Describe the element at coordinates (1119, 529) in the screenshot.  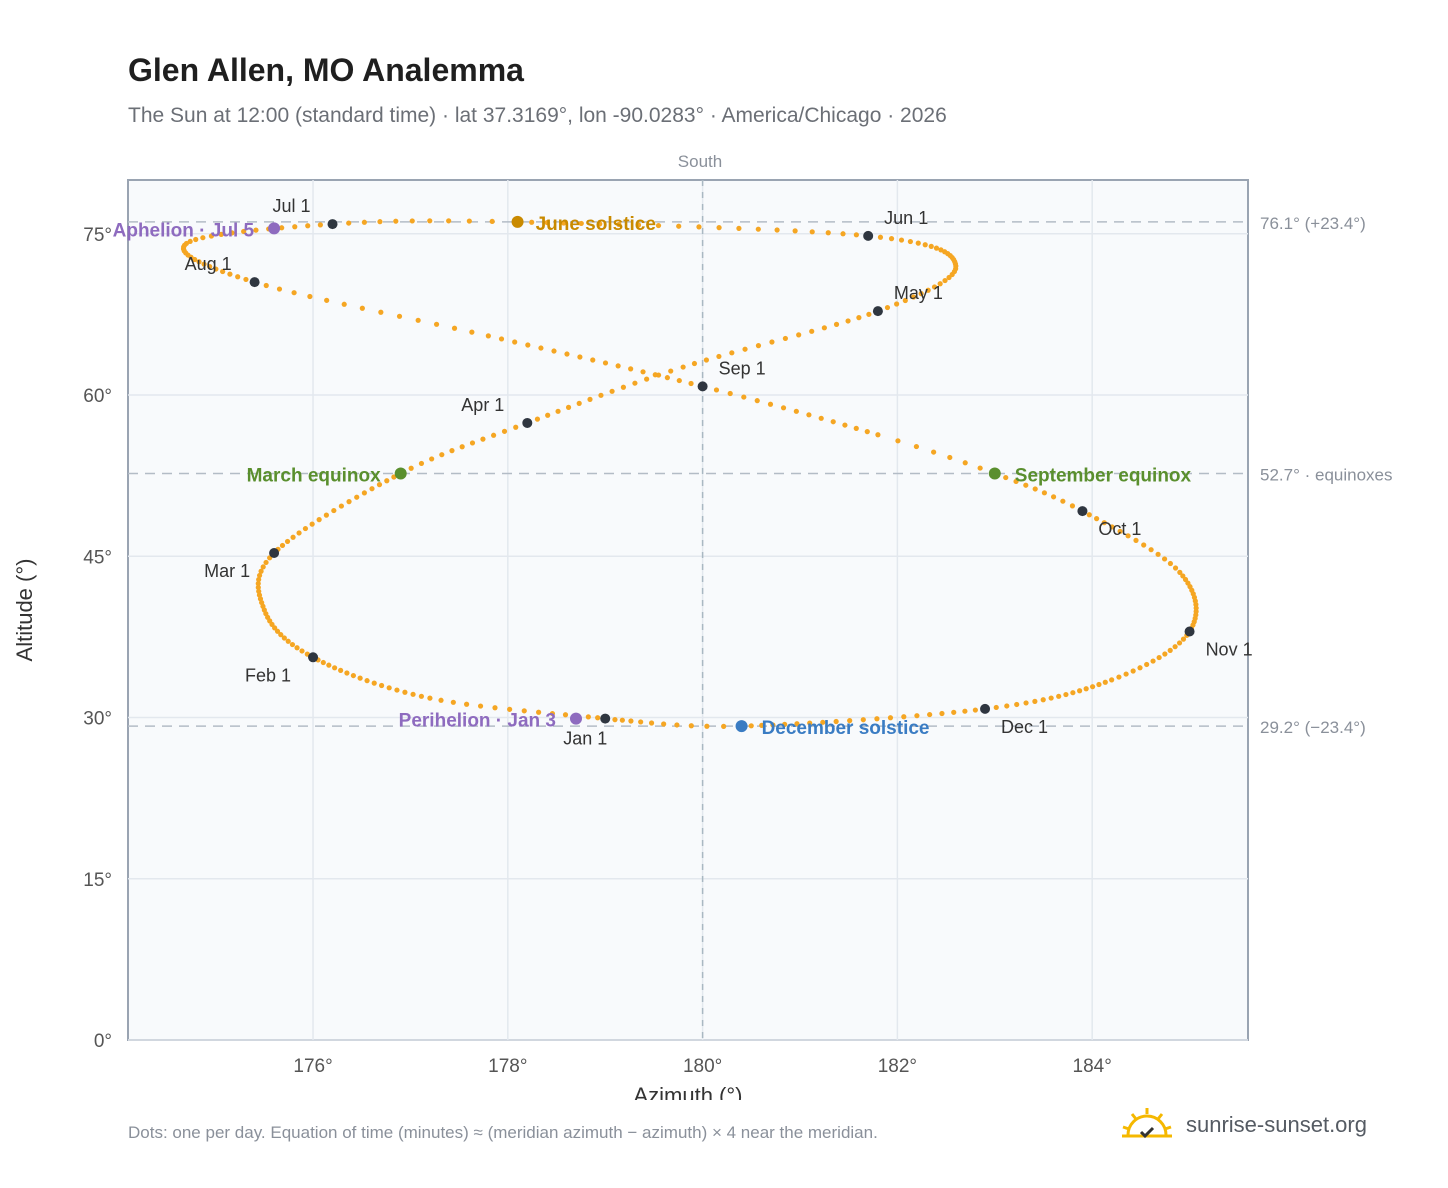
I see `month-marker-label: Oct 1` at that location.